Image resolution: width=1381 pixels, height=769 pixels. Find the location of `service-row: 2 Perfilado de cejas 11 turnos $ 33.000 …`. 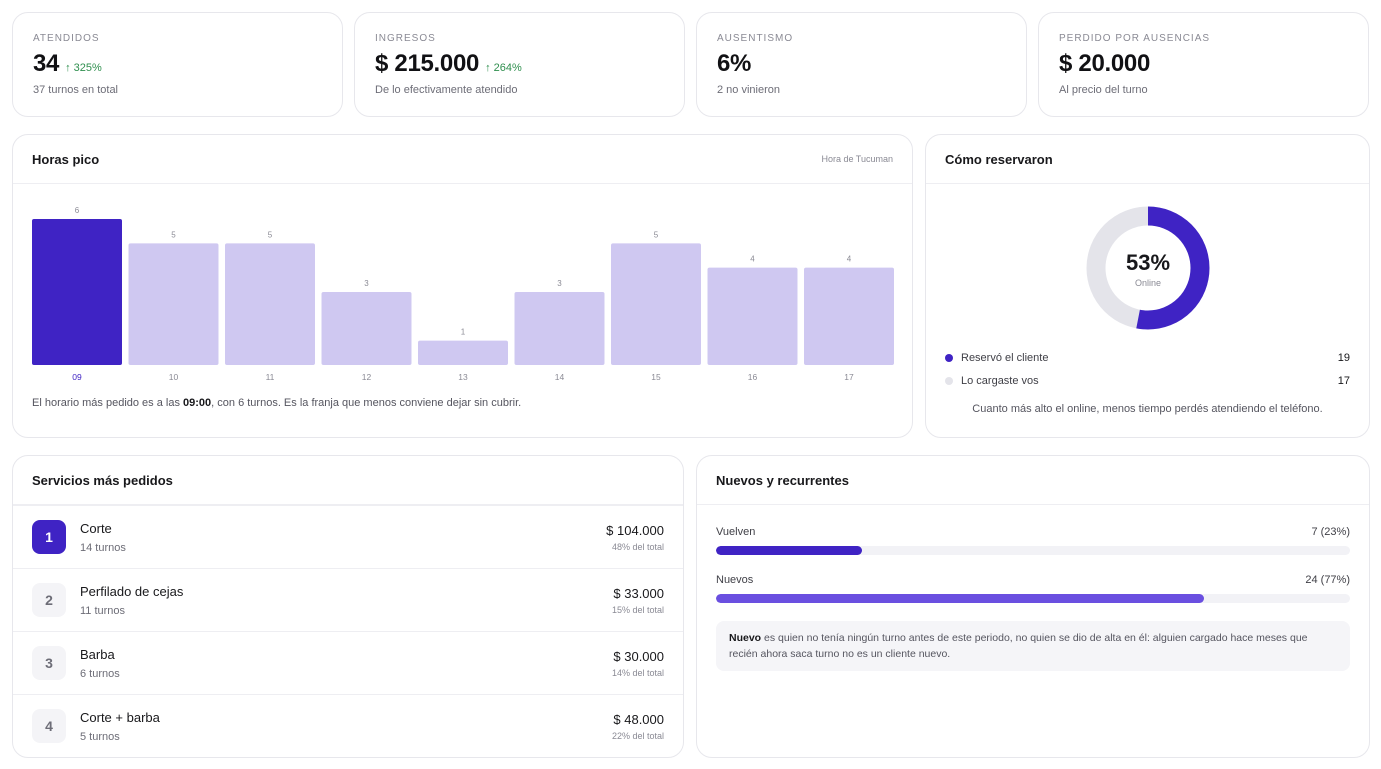

service-row: 2 Perfilado de cejas 11 turnos $ 33.000 … is located at coordinates (348, 599).